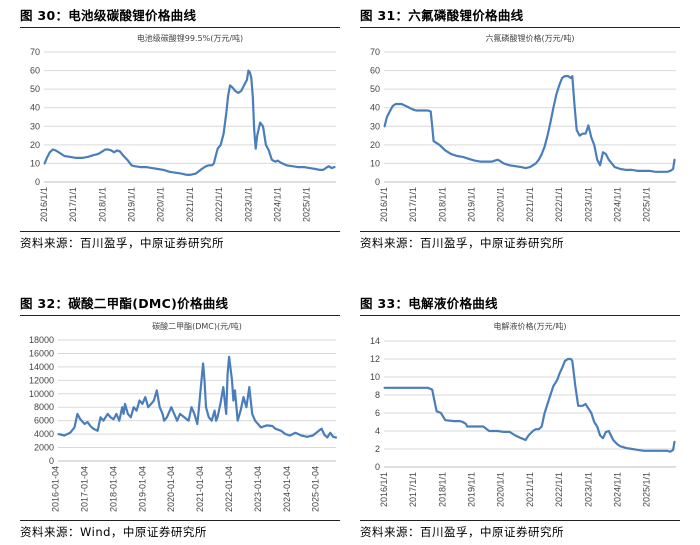 Image resolution: width=700 pixels, height=545 pixels. What do you see at coordinates (84, 489) in the screenshot?
I see `x-tick-label: 2017-01-04` at bounding box center [84, 489].